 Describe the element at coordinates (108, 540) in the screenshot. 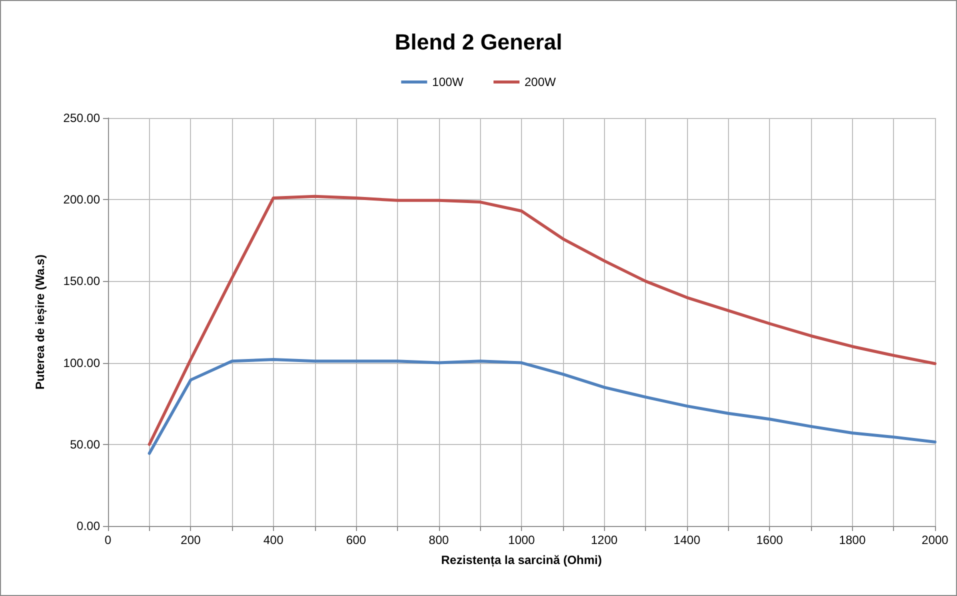

I see `x-tick-label: 0` at that location.